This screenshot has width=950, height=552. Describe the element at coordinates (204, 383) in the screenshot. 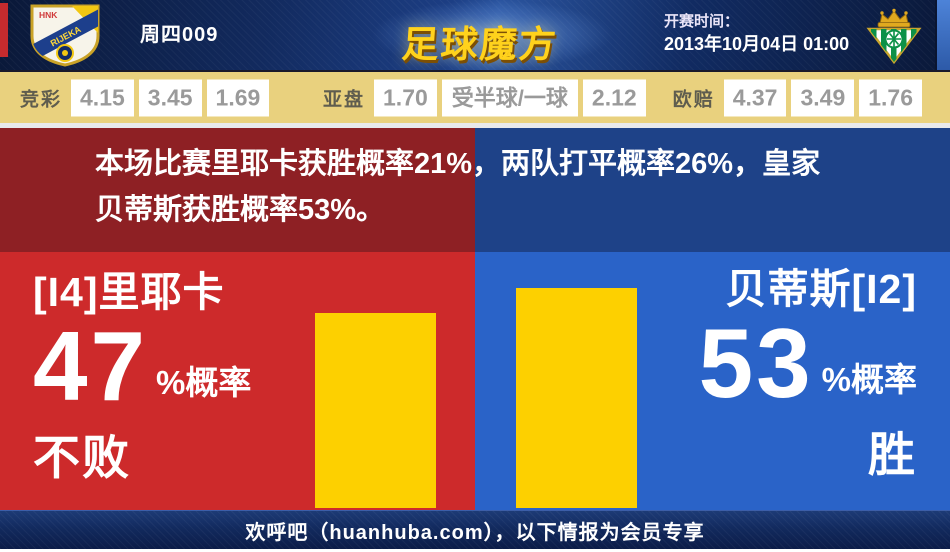

I see `home-percent-suffix: %概率` at that location.